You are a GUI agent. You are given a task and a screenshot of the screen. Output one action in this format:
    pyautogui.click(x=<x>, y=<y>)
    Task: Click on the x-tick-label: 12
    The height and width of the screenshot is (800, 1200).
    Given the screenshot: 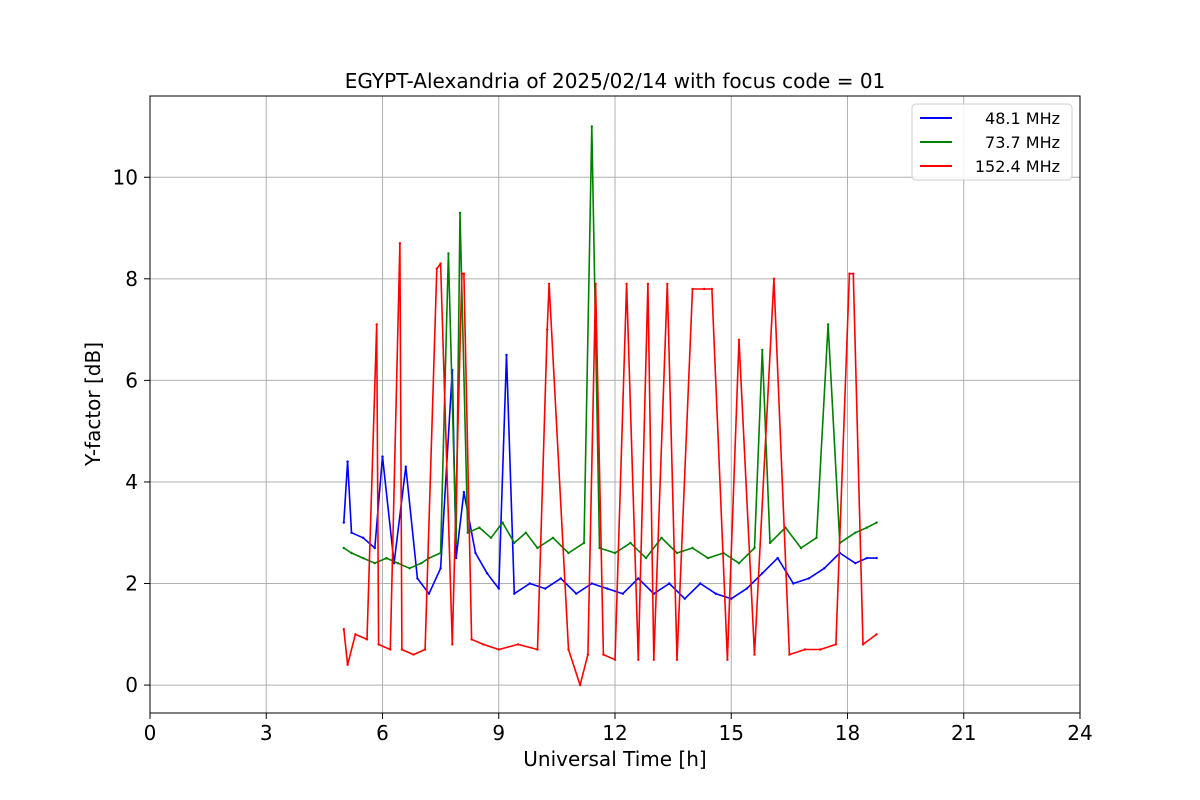 What is the action you would take?
    pyautogui.click(x=614, y=733)
    